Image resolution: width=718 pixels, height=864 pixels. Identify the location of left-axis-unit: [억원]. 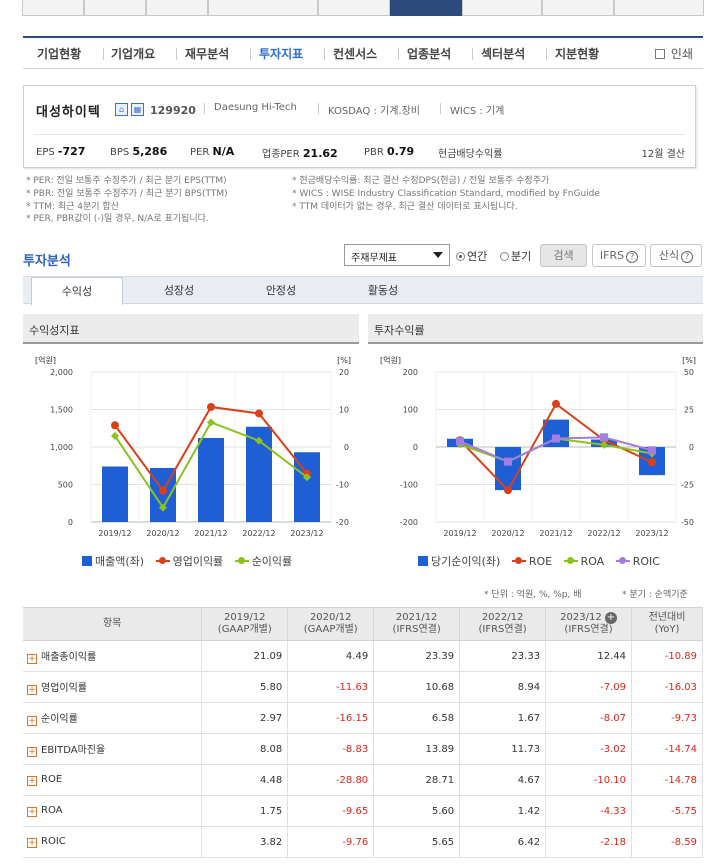
(45, 360).